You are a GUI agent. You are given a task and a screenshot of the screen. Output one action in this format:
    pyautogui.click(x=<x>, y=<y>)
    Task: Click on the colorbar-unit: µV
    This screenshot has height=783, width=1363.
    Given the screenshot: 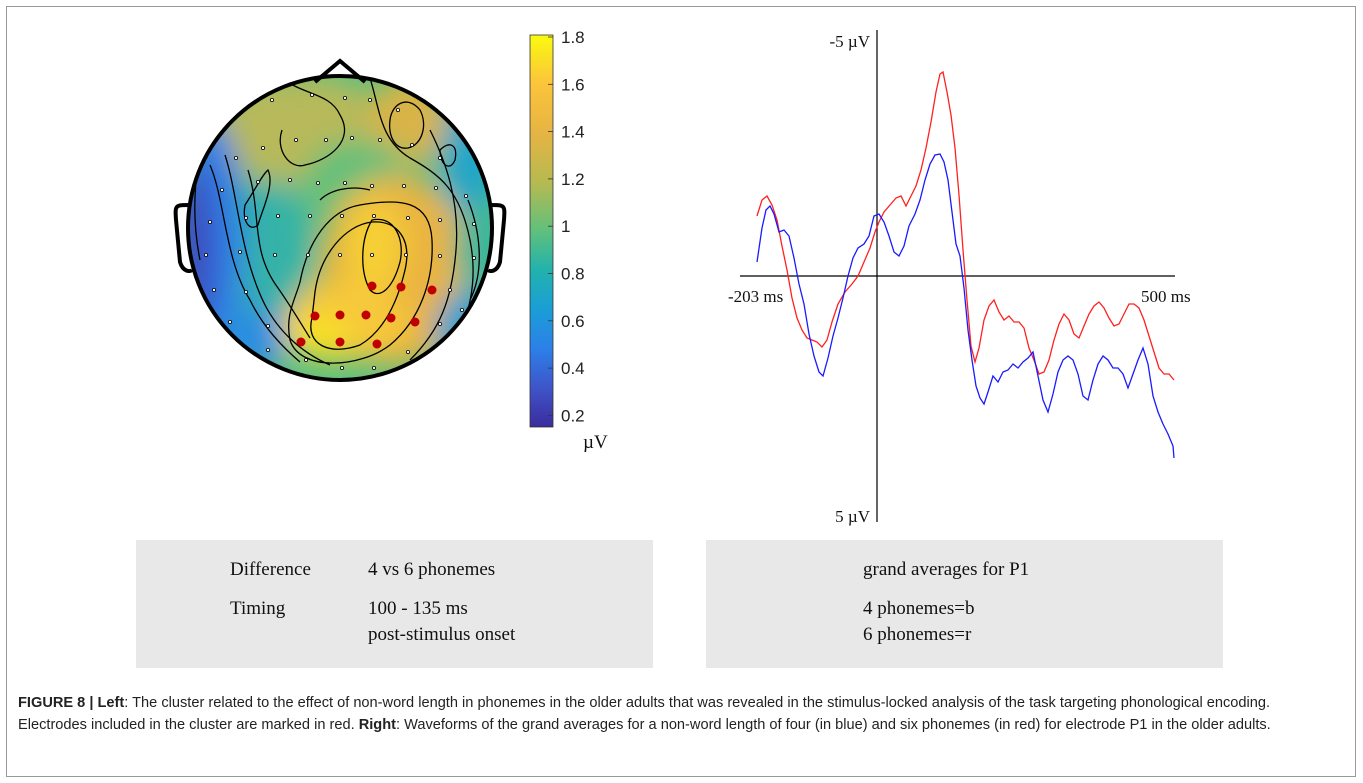 What is the action you would take?
    pyautogui.click(x=595, y=442)
    